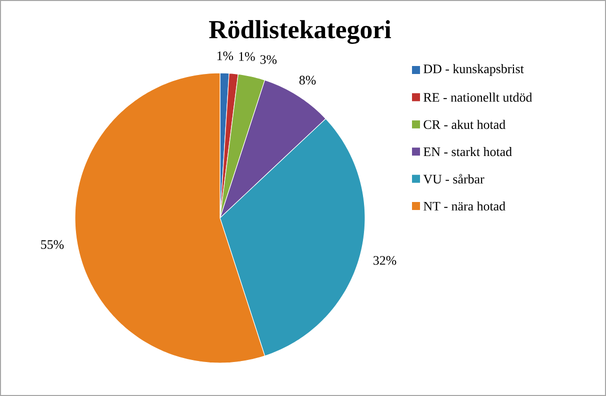 The height and width of the screenshot is (396, 606). Describe the element at coordinates (474, 70) in the screenshot. I see `legend-label: DD - kunskapsbrist` at that location.